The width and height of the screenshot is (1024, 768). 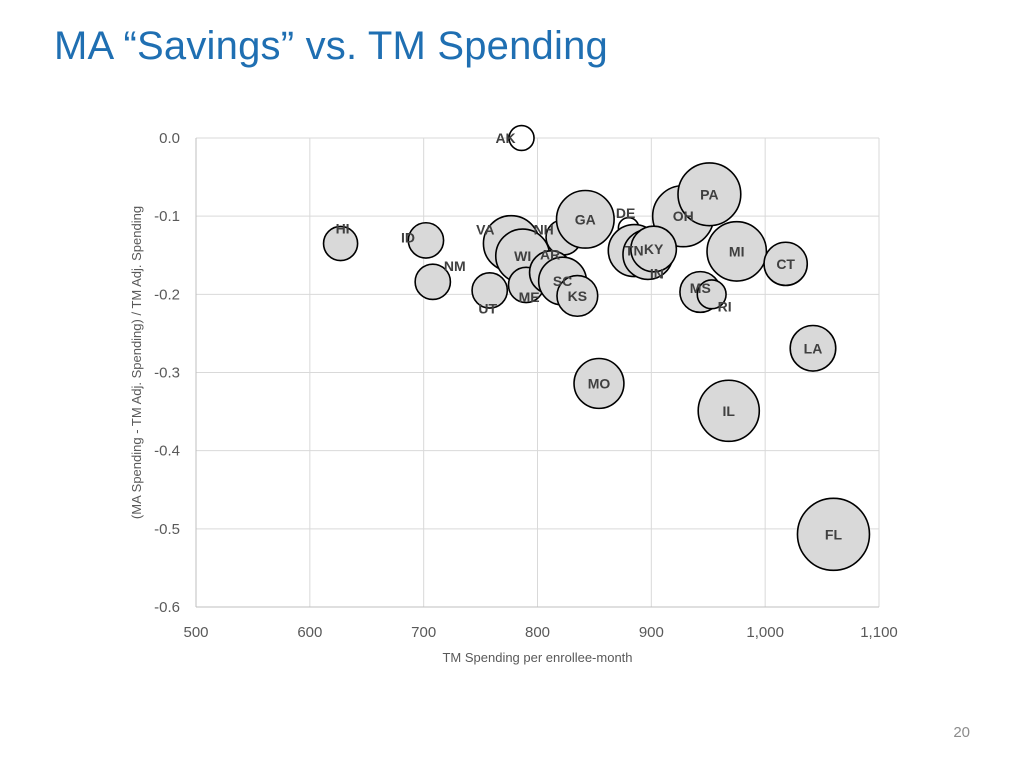 I want to click on bubble-ut, so click(x=490, y=290).